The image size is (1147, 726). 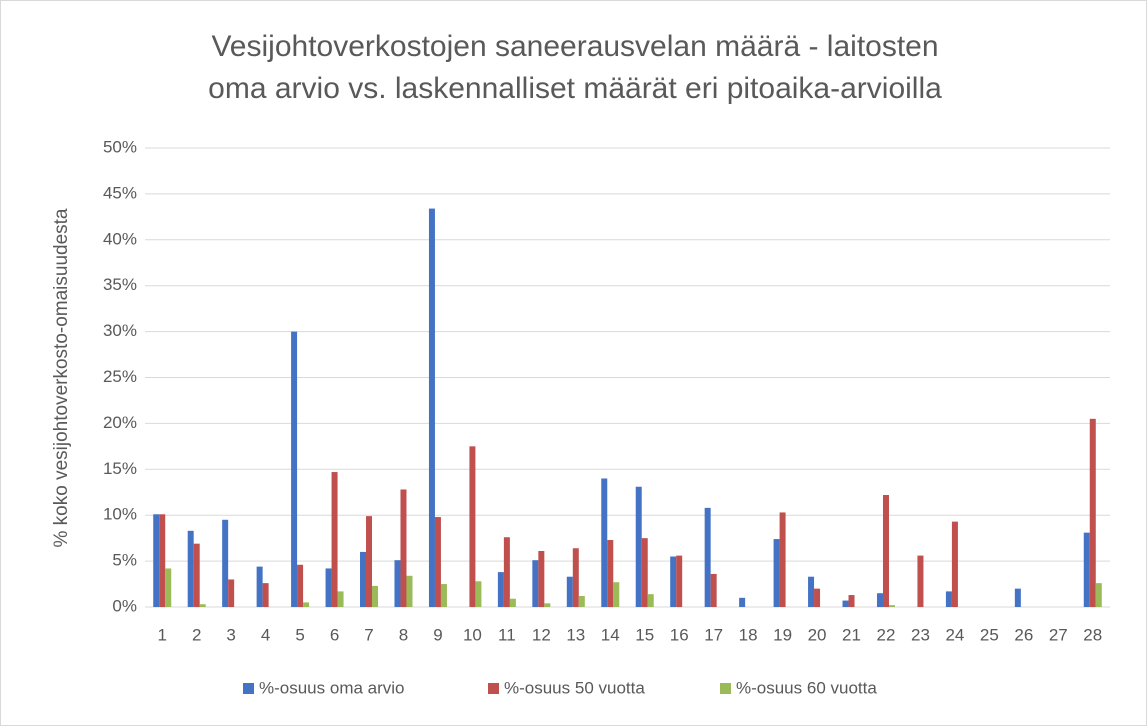 I want to click on y-tick-label: 10%, so click(x=120, y=514).